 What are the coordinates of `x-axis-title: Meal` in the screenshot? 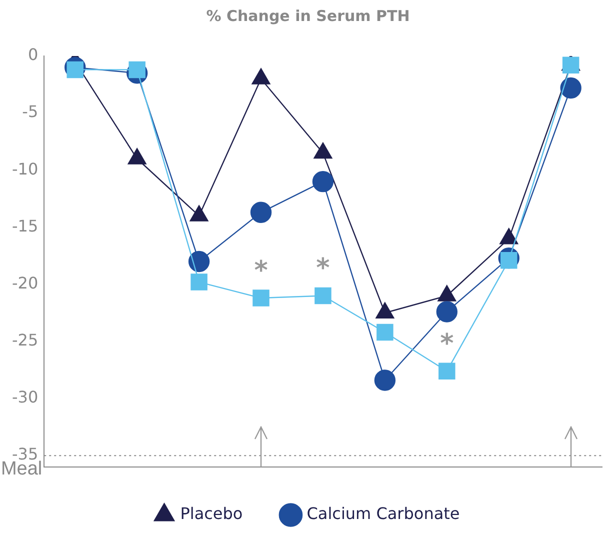 It's located at (21, 469).